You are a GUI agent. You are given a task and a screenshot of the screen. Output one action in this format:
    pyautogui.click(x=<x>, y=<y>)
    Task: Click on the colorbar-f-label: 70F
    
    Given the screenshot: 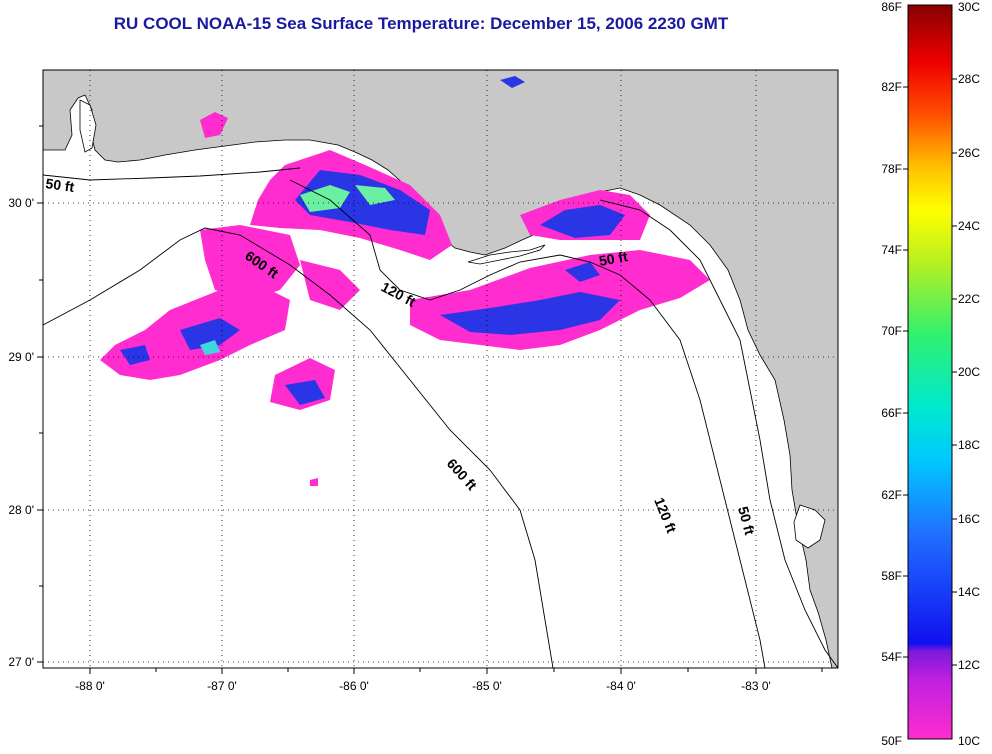 What is the action you would take?
    pyautogui.click(x=891, y=331)
    